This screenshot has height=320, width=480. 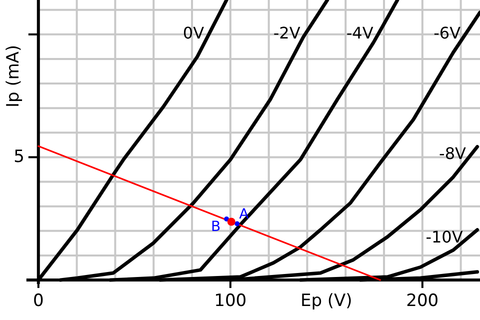 I want to click on series-label: -6V, so click(x=447, y=32).